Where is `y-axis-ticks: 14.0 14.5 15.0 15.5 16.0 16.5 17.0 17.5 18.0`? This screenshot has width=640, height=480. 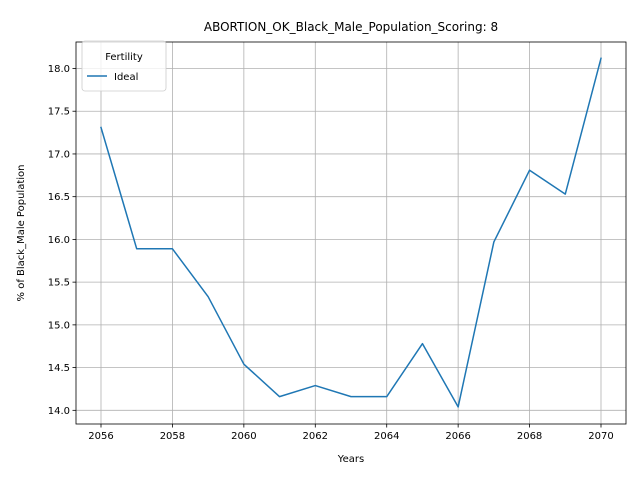
y-axis-ticks: 14.0 14.5 15.0 15.5 16.0 16.5 17.0 17.5 18.0 is located at coordinates (62, 240).